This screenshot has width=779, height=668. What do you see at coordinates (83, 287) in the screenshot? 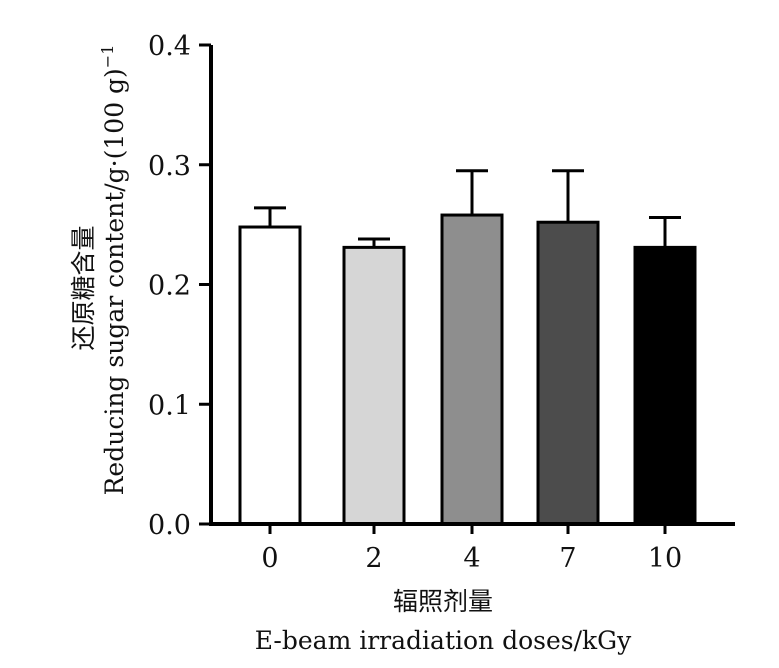
I see `y-axis-label-cn: 还原糖含量` at bounding box center [83, 287].